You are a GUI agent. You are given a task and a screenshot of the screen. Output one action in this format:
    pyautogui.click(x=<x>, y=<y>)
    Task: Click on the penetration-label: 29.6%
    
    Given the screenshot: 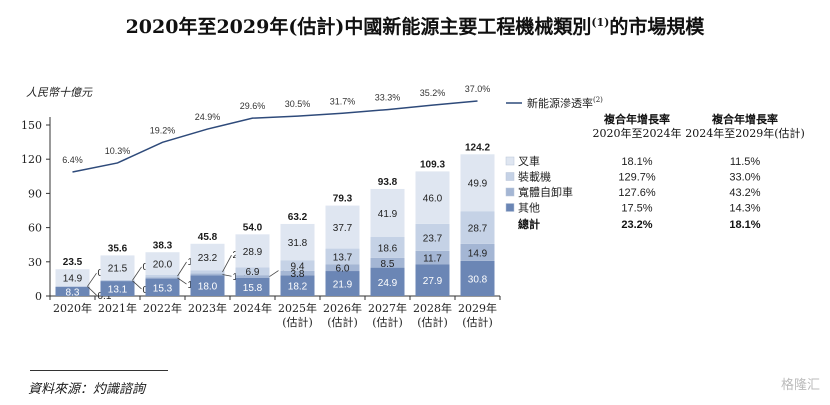 What is the action you would take?
    pyautogui.click(x=253, y=106)
    